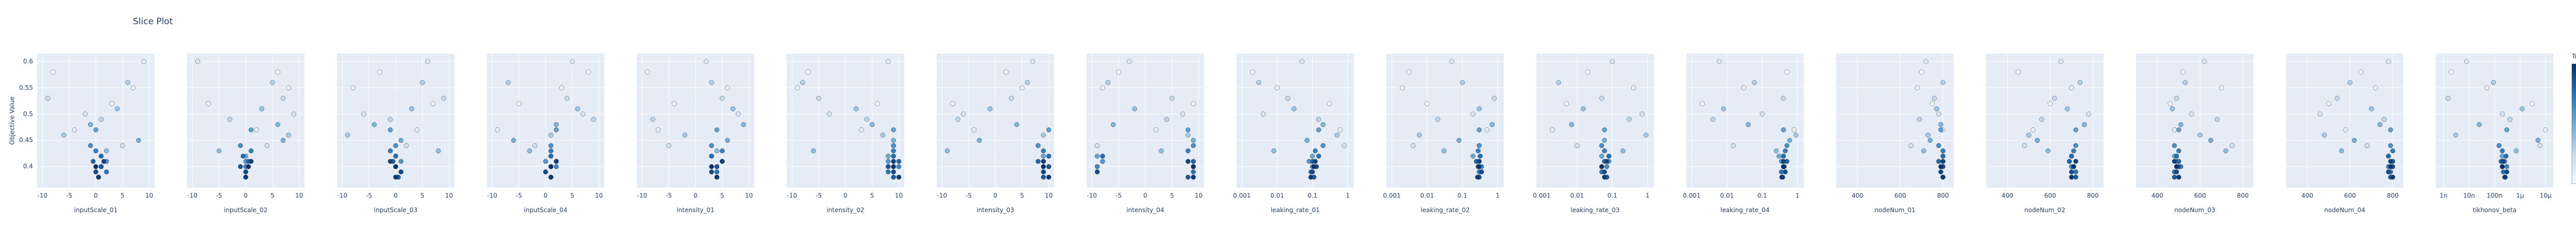 The height and width of the screenshot is (232, 2576). What do you see at coordinates (2573, 56) in the screenshot?
I see `colorbar-title: Trial` at bounding box center [2573, 56].